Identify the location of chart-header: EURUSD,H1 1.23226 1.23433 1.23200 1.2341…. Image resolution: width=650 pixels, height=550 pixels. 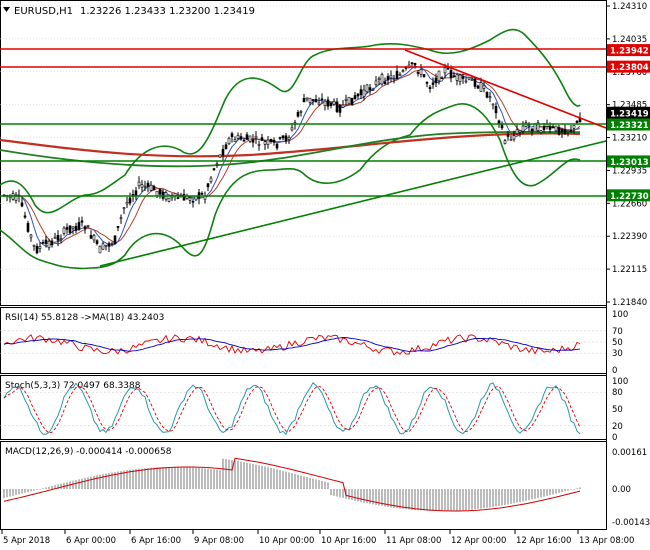
(129, 11).